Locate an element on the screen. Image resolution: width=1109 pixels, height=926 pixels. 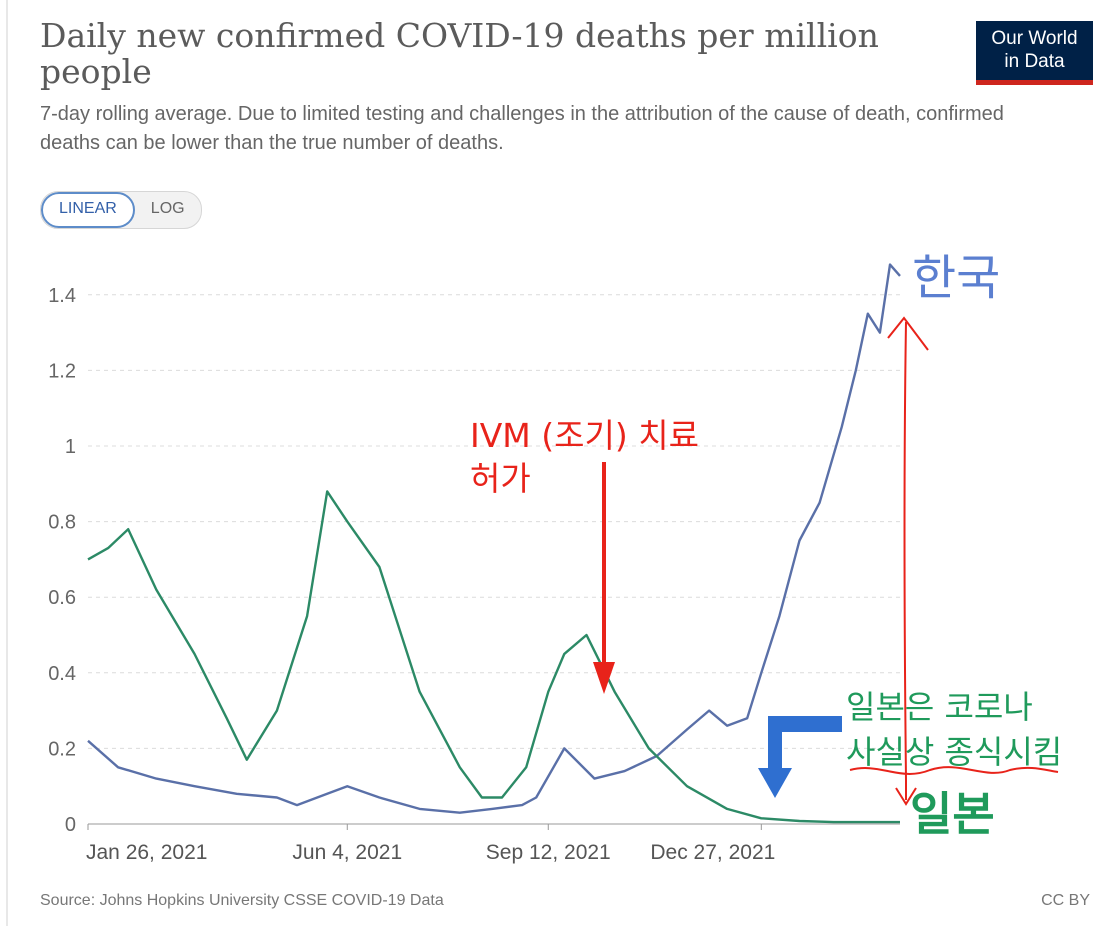
japan-note-line1: 일본은 코로나 is located at coordinates (939, 707).